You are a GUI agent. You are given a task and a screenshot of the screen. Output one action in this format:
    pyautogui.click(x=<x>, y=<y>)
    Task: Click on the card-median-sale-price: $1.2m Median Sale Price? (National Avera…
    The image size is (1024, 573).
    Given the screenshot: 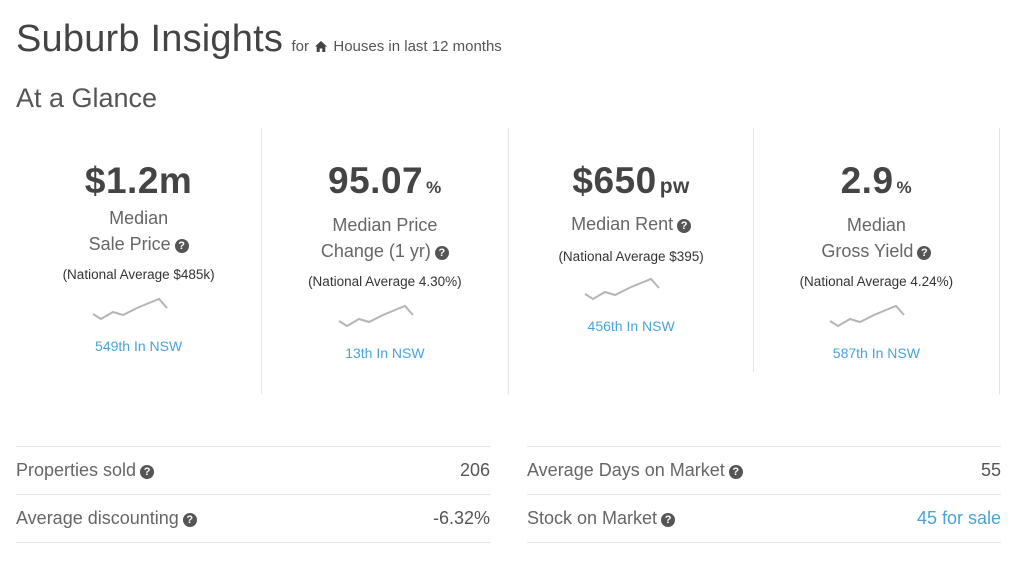 What is the action you would take?
    pyautogui.click(x=139, y=261)
    